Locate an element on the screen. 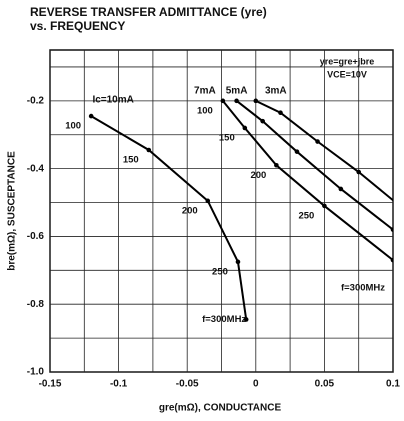 The image size is (404, 421). chart-title: REVERSE TRANSFER ADMITTANCE (yre) is located at coordinates (148, 12).